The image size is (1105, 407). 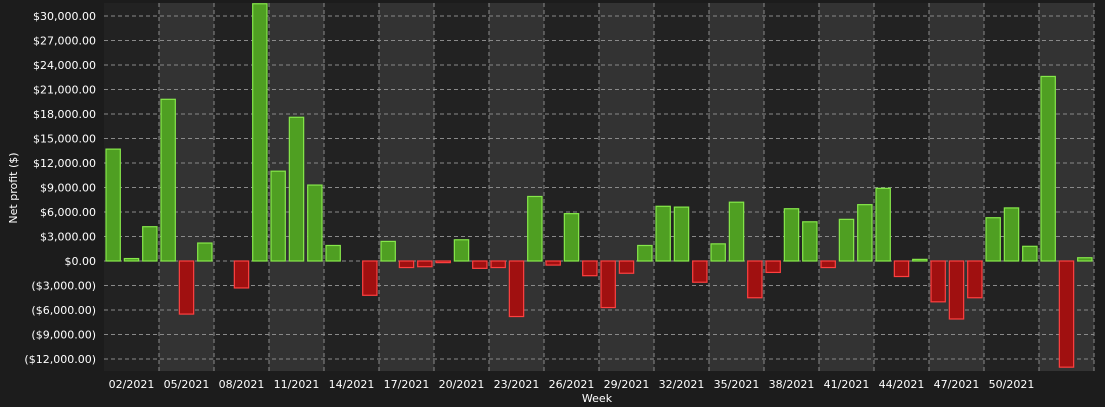 I want to click on y-tick-label: ($9,000.00), so click(x=63, y=335).